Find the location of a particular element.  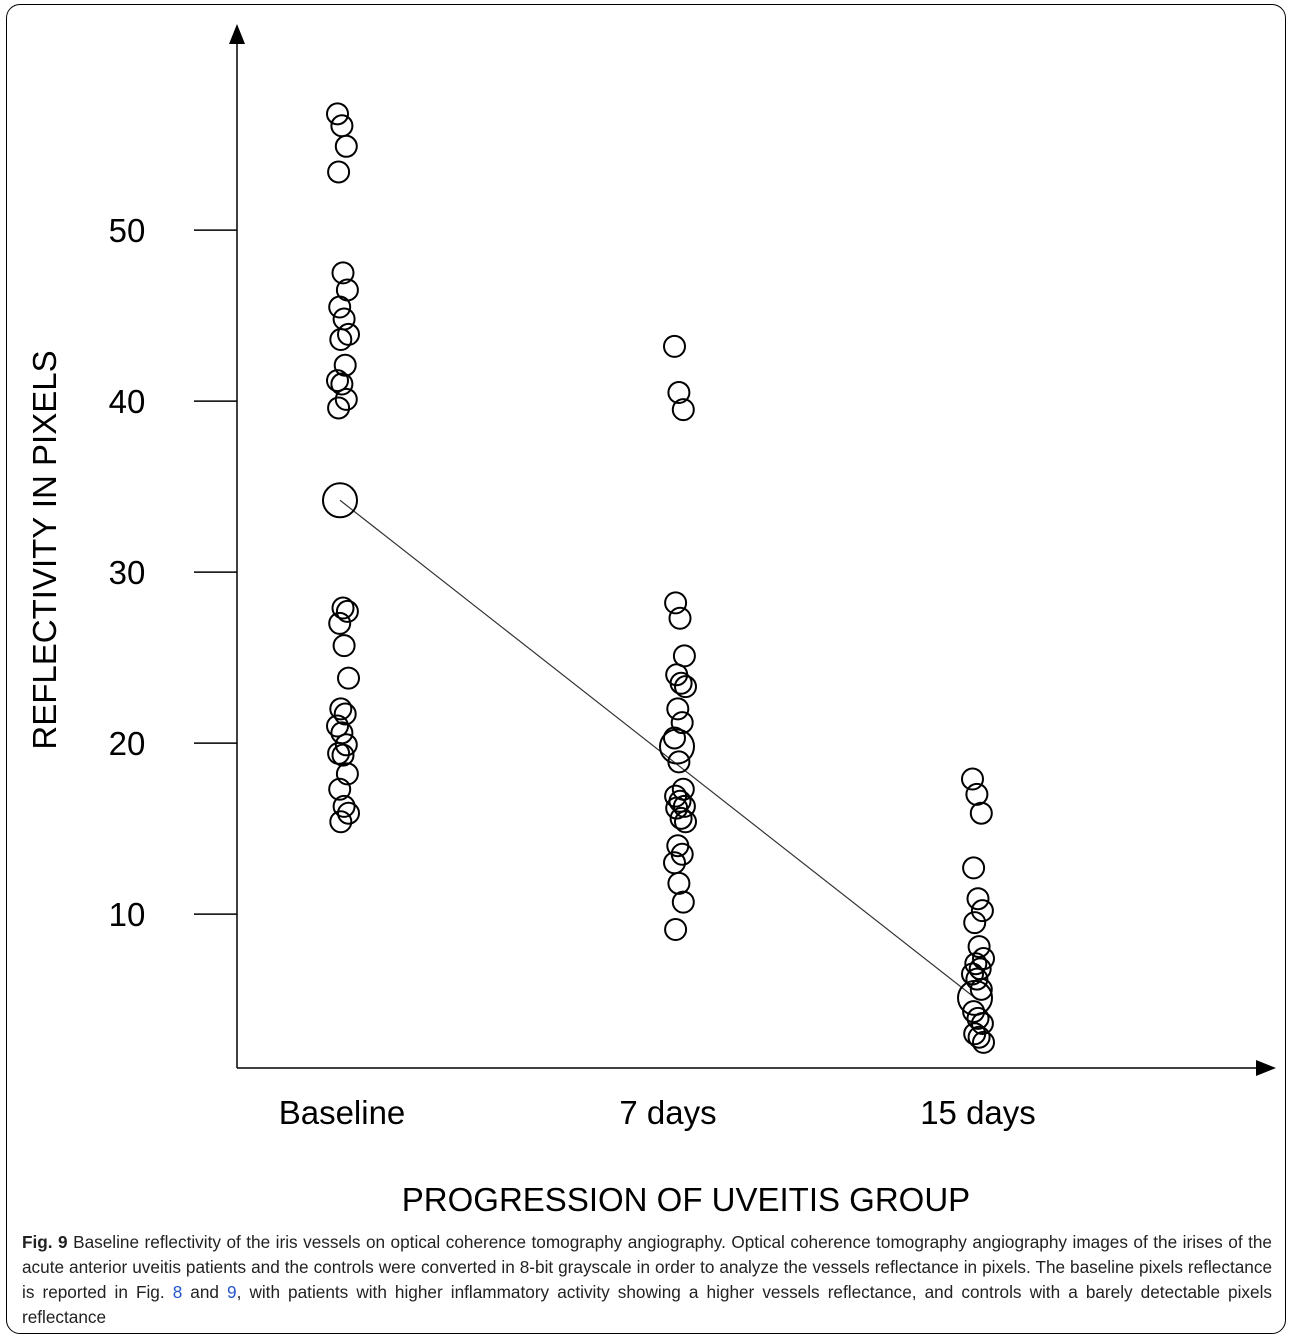

x-axis-label: PROGRESSION OF UVEITIS GROUP is located at coordinates (686, 1199).